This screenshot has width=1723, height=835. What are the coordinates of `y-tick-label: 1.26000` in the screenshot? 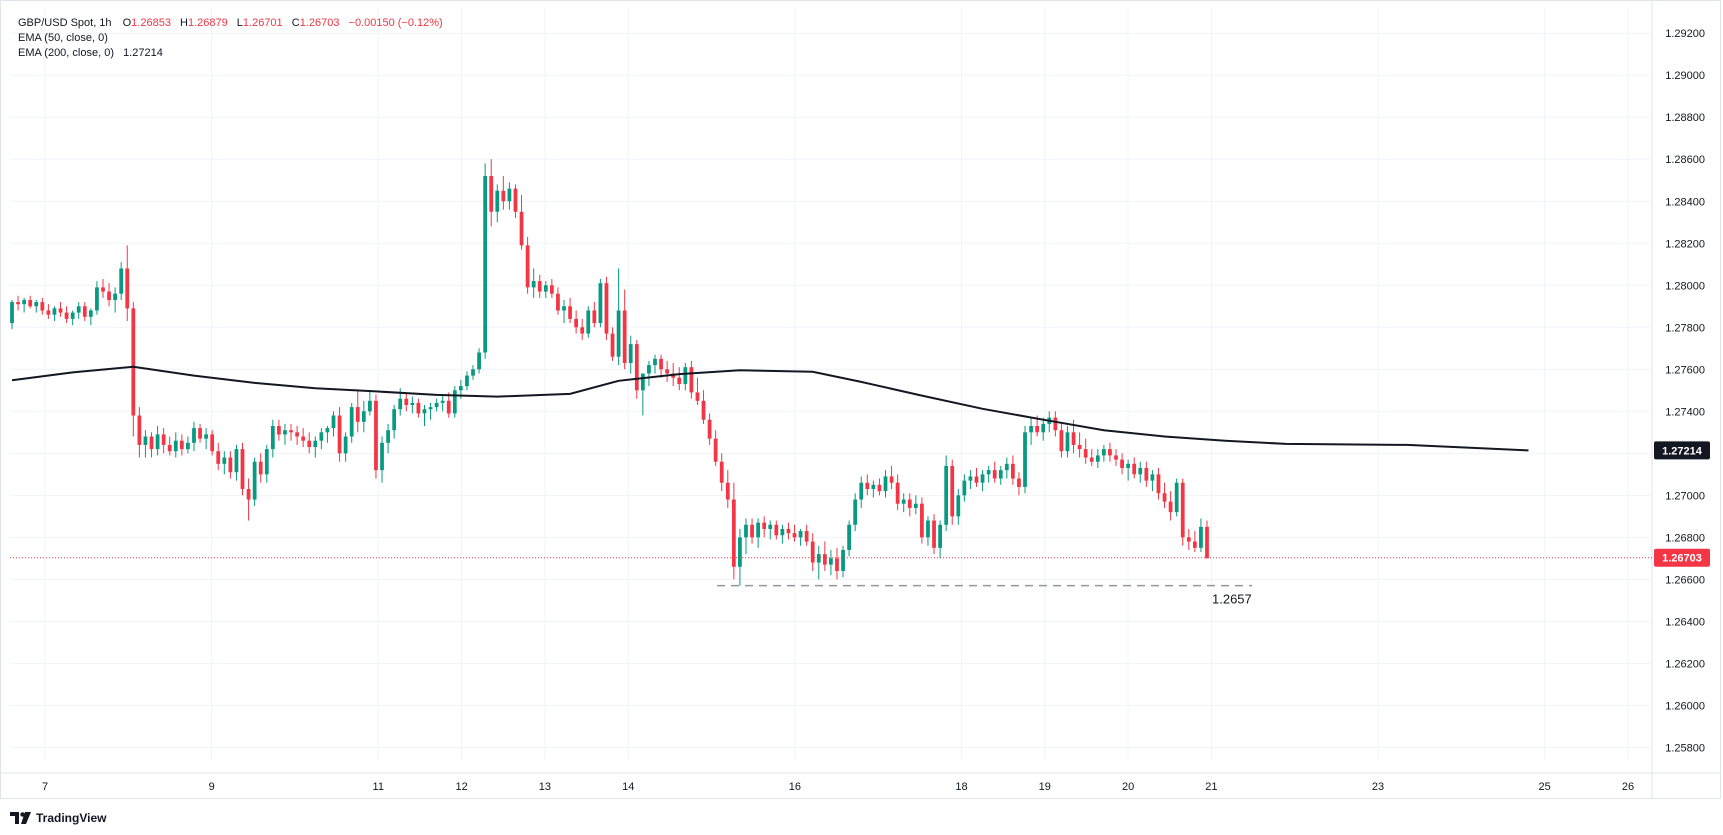 It's located at (1685, 706).